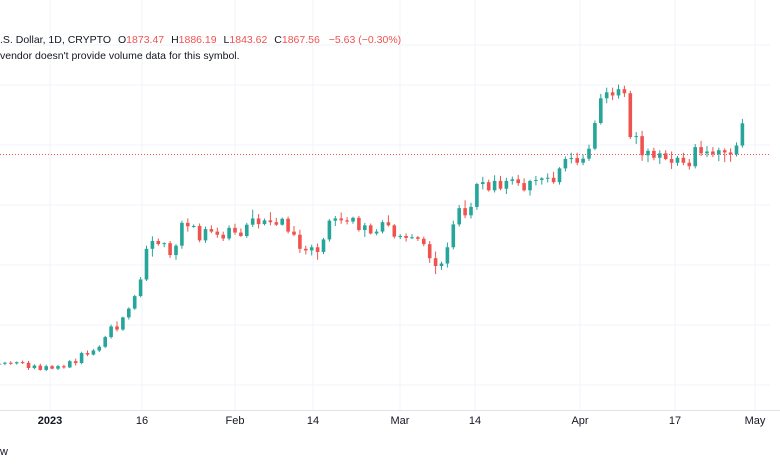  What do you see at coordinates (248, 40) in the screenshot?
I see `low-value: 1843.62` at bounding box center [248, 40].